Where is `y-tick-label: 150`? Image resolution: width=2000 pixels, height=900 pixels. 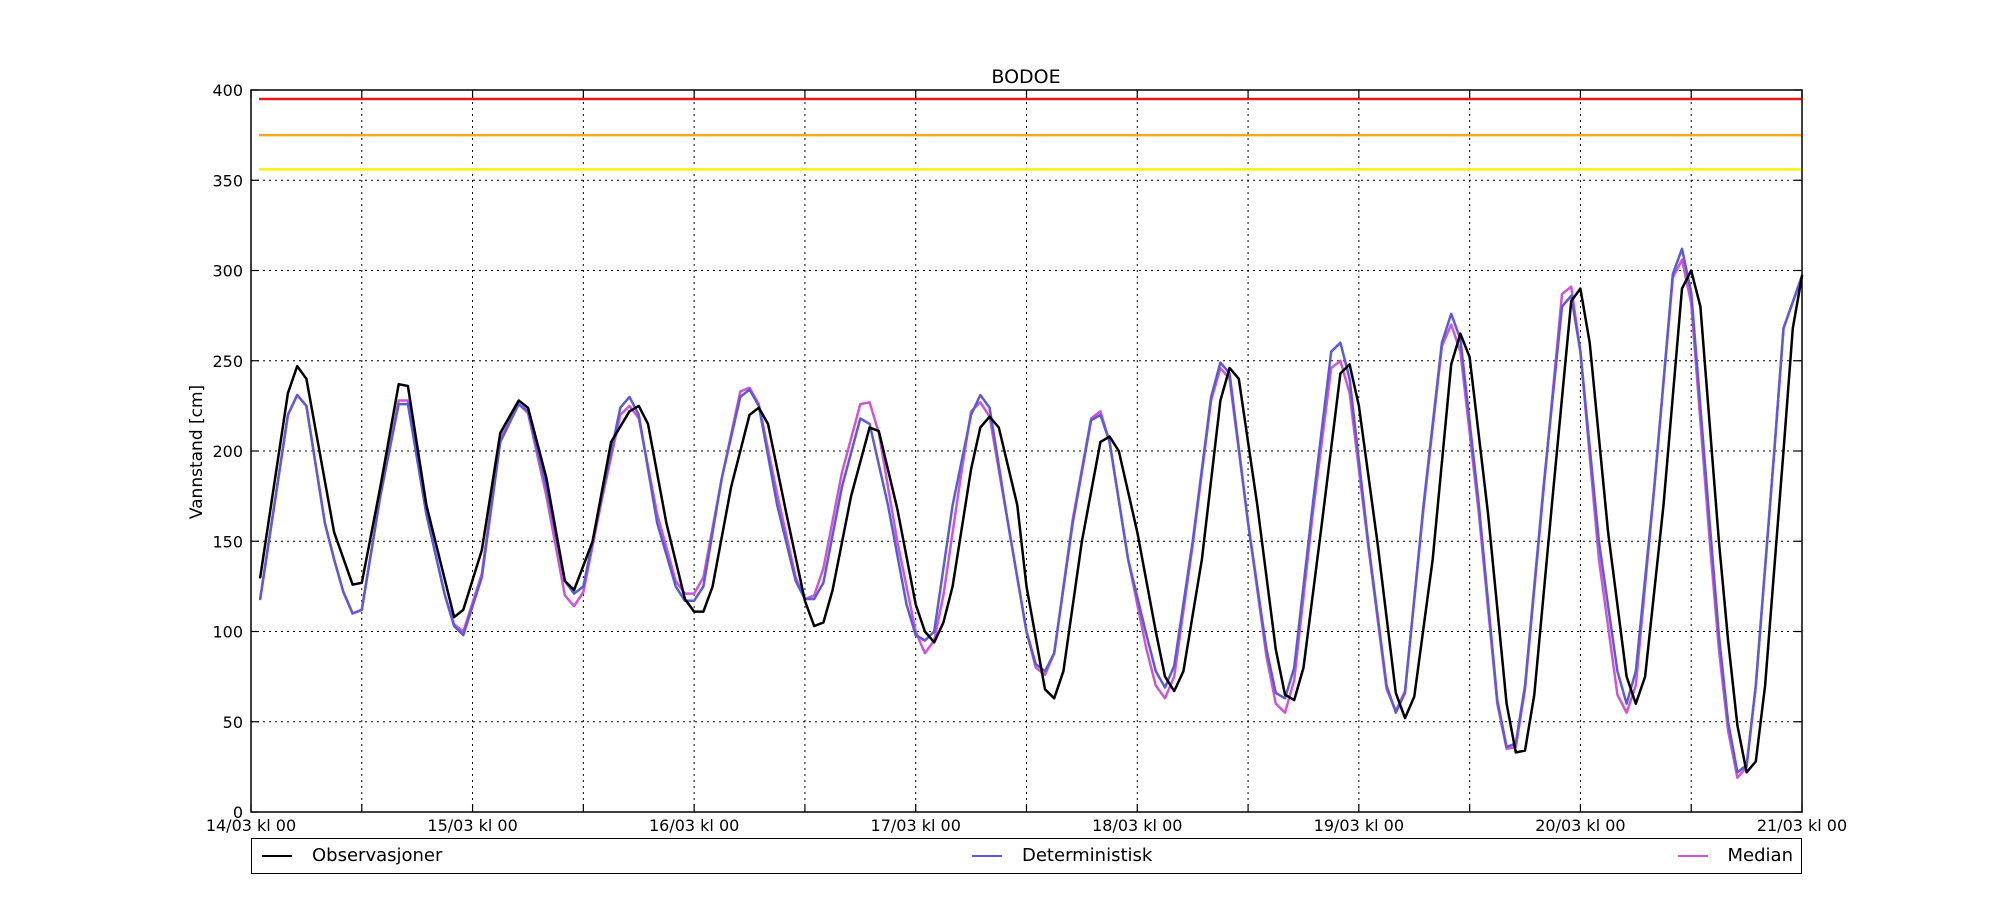 y-tick-label: 150 is located at coordinates (227, 541).